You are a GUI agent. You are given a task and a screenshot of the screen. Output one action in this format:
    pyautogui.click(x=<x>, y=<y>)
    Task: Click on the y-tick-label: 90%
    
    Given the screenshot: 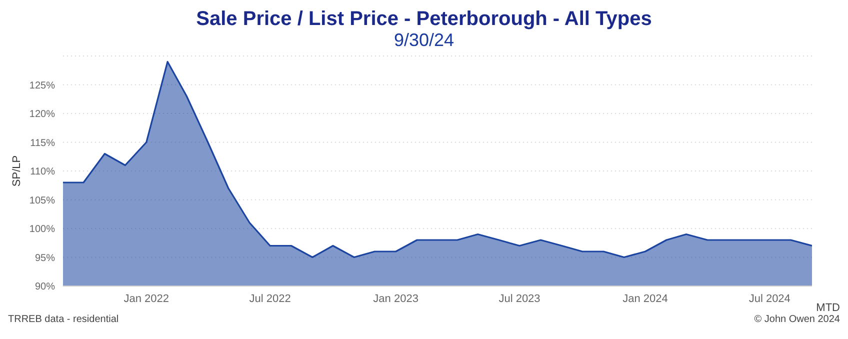 What is the action you would take?
    pyautogui.click(x=45, y=287)
    